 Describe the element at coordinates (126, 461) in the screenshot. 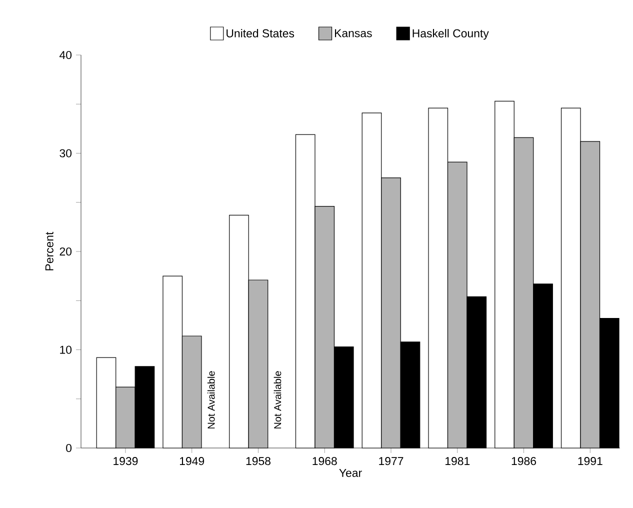

I see `x-tick-label: 1939` at that location.